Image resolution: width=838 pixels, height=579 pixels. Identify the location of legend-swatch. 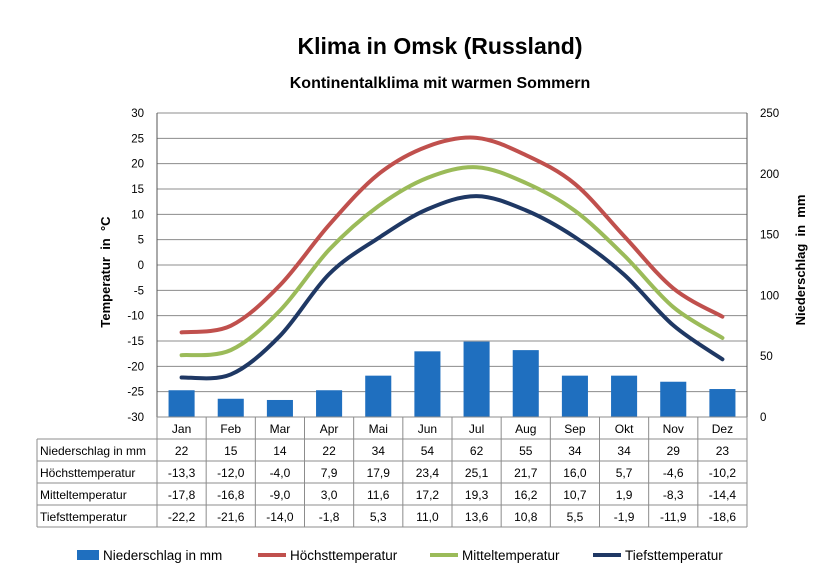
(88, 555).